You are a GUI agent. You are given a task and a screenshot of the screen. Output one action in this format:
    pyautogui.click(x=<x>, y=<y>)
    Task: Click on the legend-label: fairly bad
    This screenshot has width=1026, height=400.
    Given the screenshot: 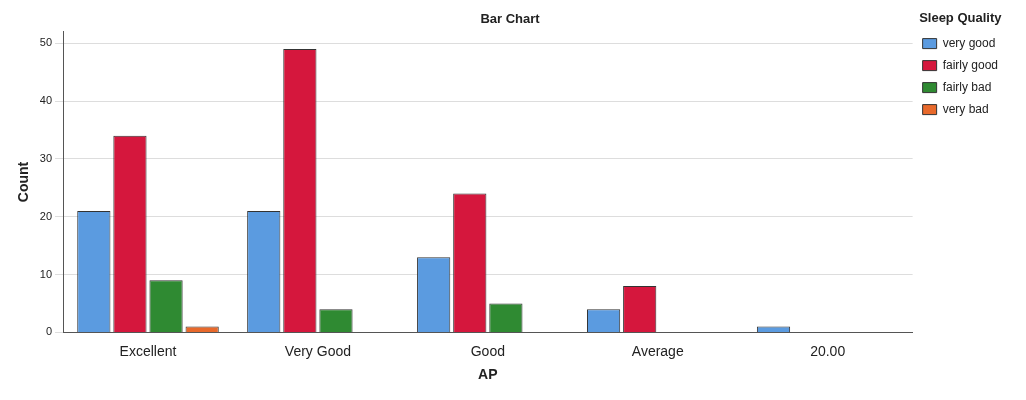 What is the action you would take?
    pyautogui.click(x=967, y=86)
    